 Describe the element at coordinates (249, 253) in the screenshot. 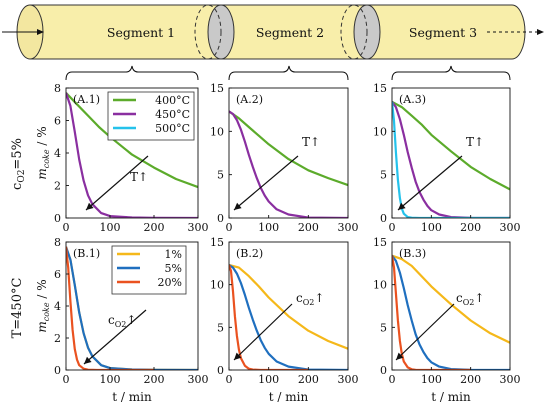

I see `panel-tag: (B.2)` at that location.